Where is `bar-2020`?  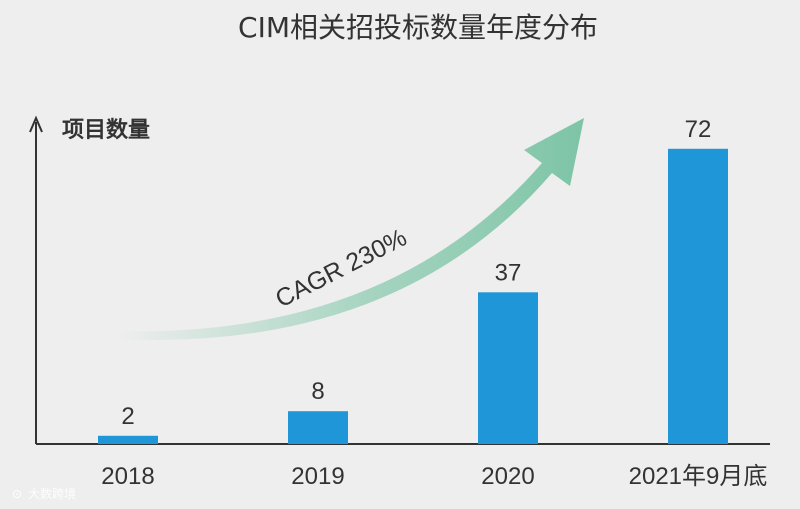 bar-2020 is located at coordinates (508, 368).